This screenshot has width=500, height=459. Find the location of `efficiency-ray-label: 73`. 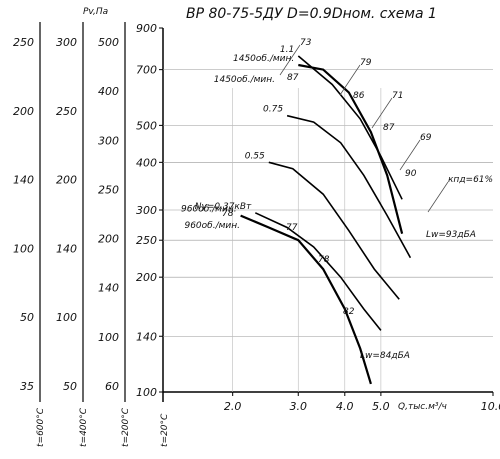

efficiency-ray-label: 73 is located at coordinates (306, 43).